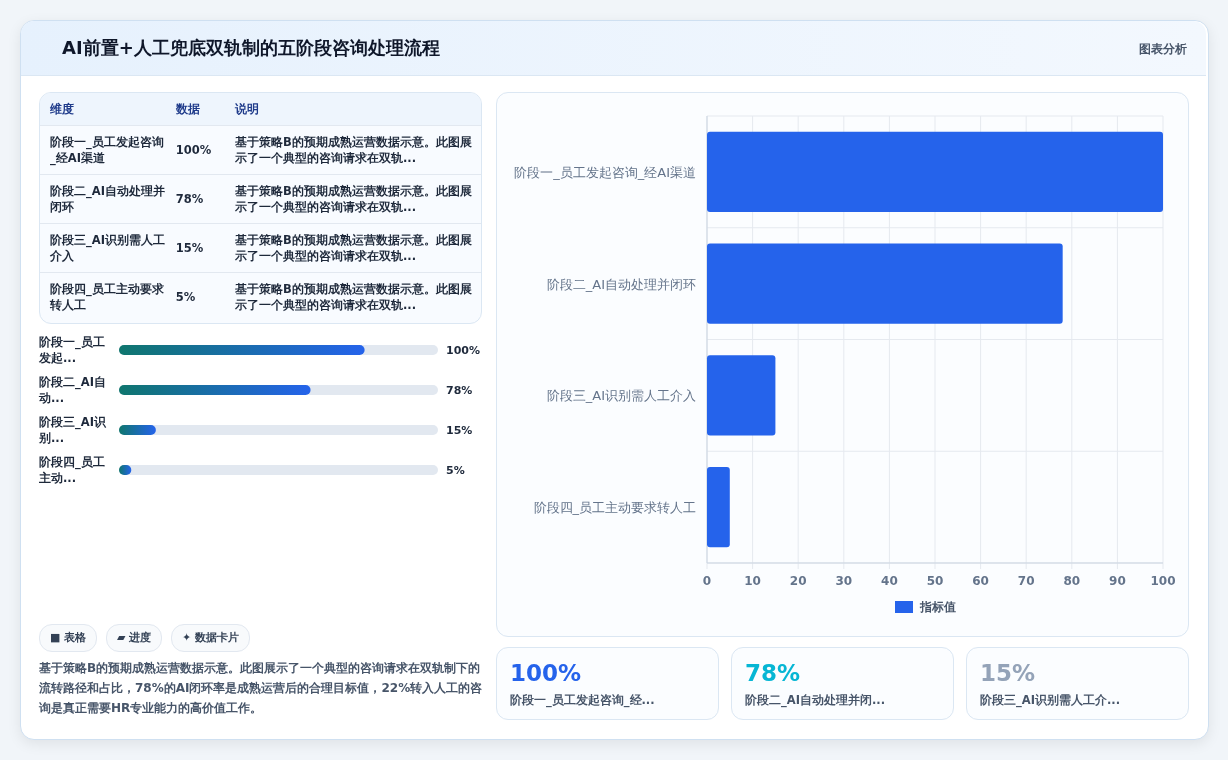  What do you see at coordinates (134, 637) in the screenshot?
I see `text: ▰ 进度` at bounding box center [134, 637].